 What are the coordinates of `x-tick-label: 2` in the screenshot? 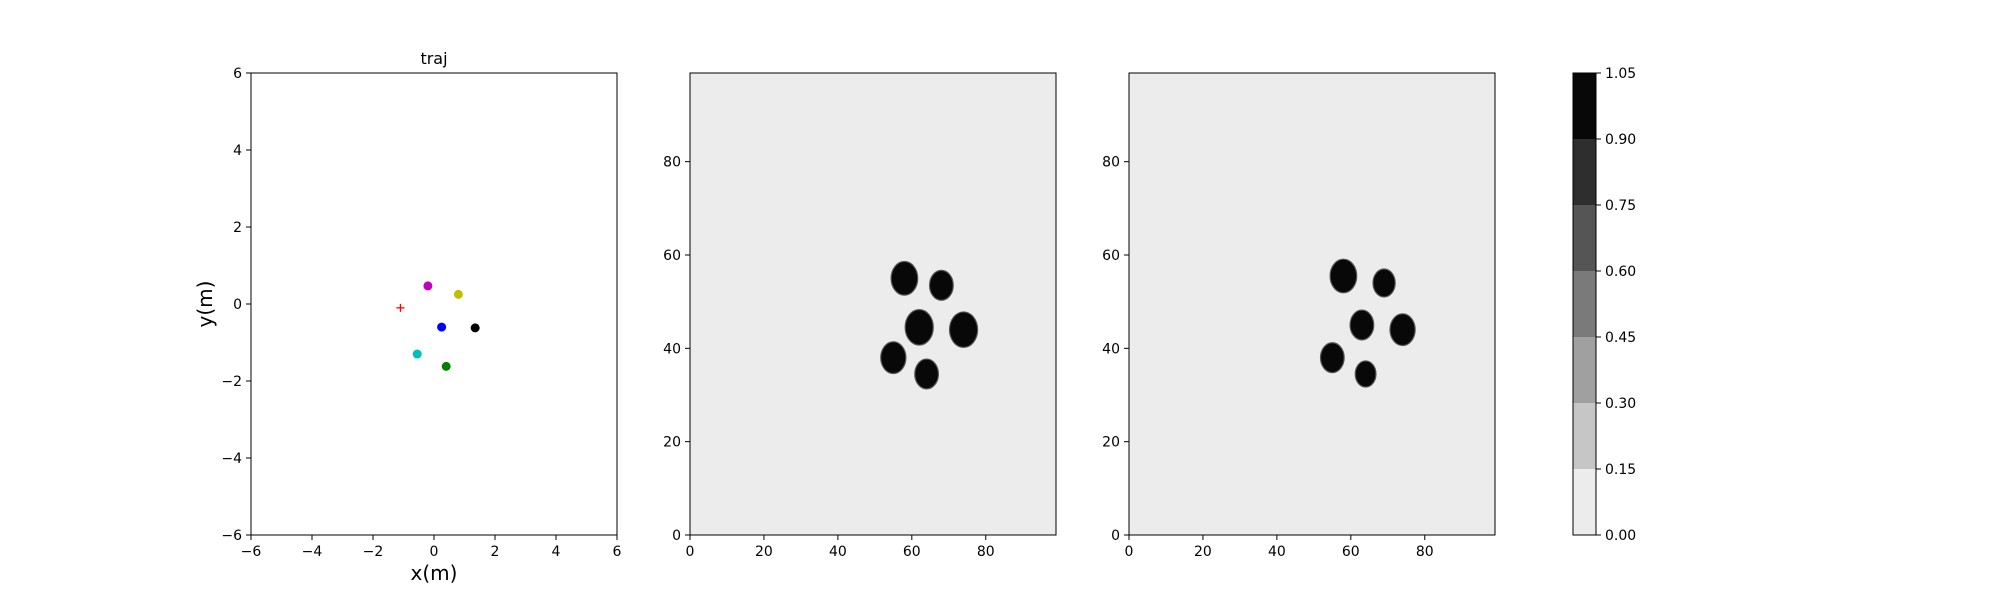 It's located at (495, 552).